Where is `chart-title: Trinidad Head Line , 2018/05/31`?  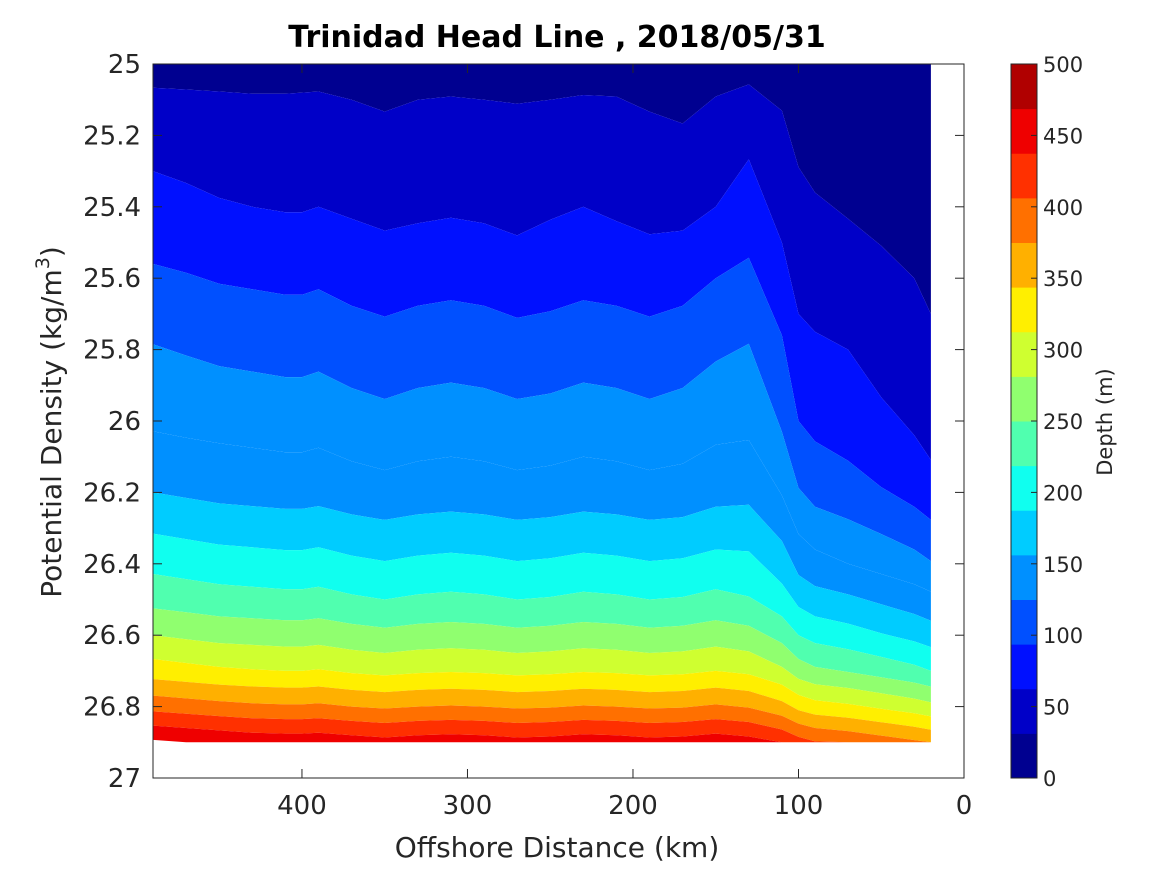 chart-title: Trinidad Head Line , 2018/05/31 is located at coordinates (556, 37).